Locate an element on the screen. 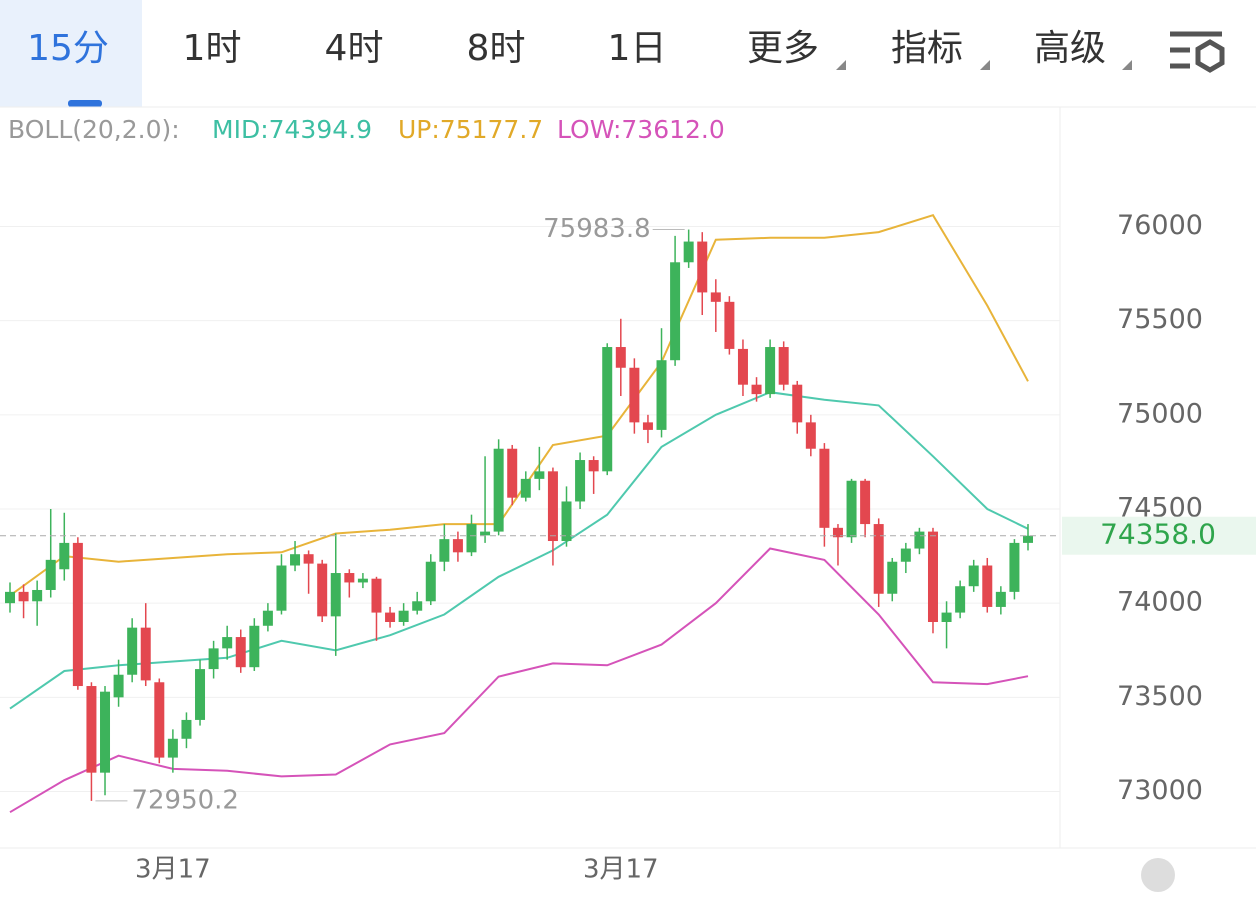 Image resolution: width=1256 pixels, height=902 pixels. tab: 15分 is located at coordinates (68, 48).